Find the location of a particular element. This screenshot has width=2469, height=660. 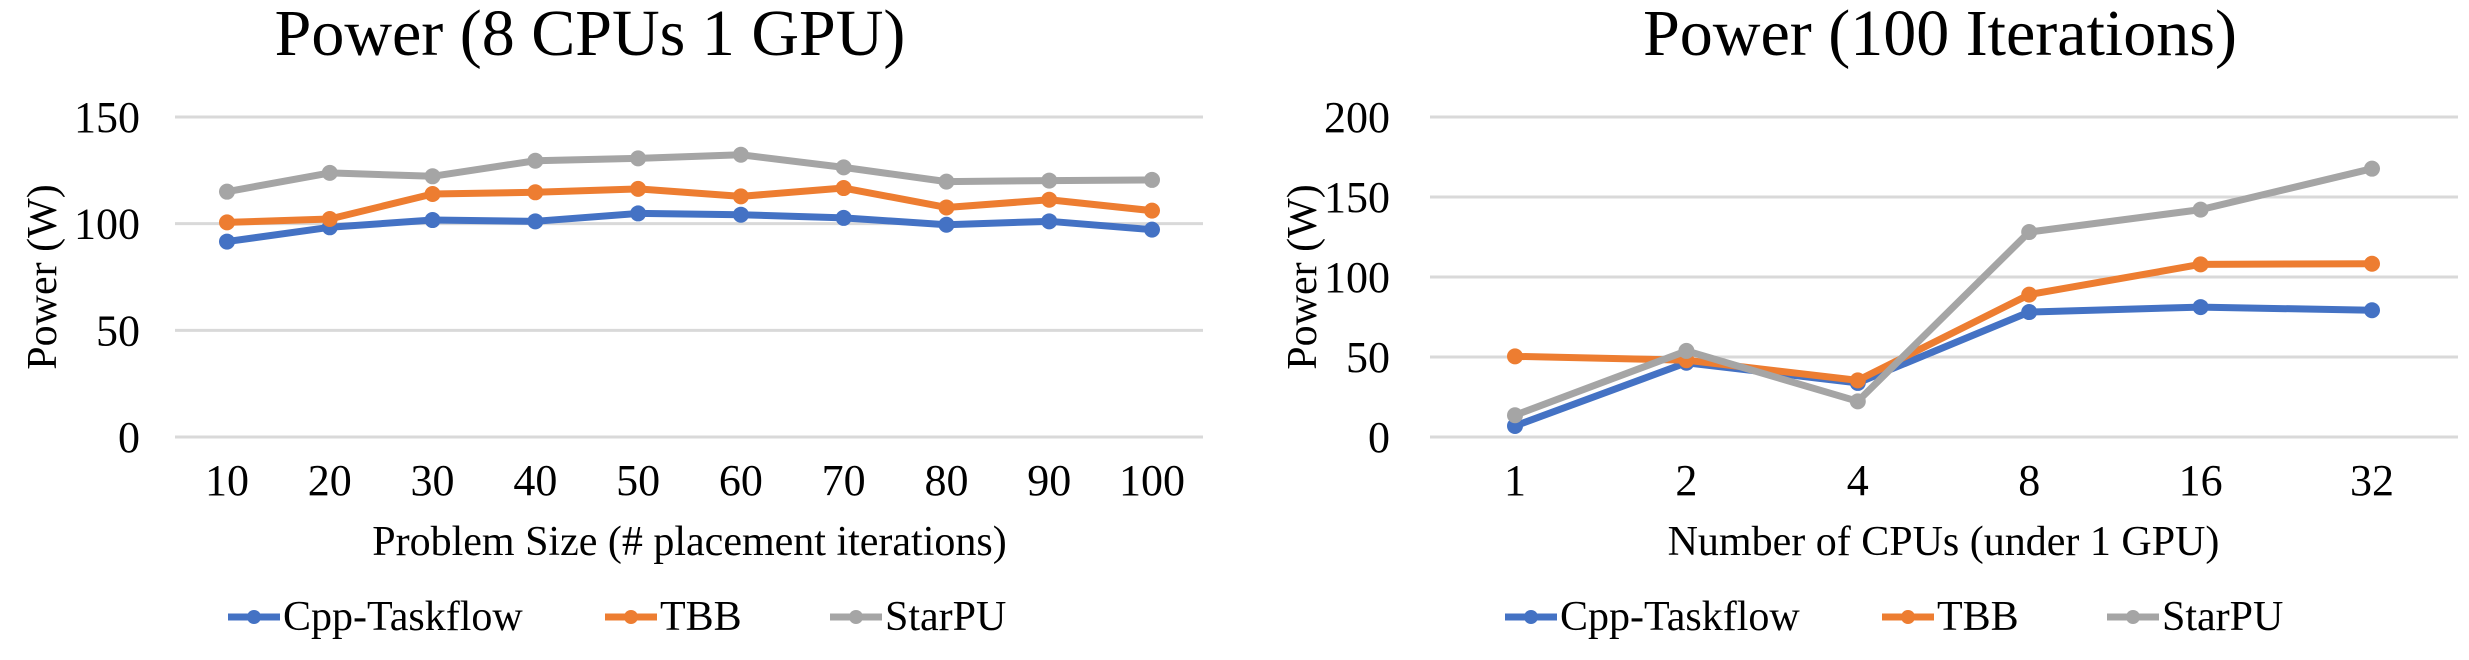

x-tick-label: 20 is located at coordinates (330, 480).